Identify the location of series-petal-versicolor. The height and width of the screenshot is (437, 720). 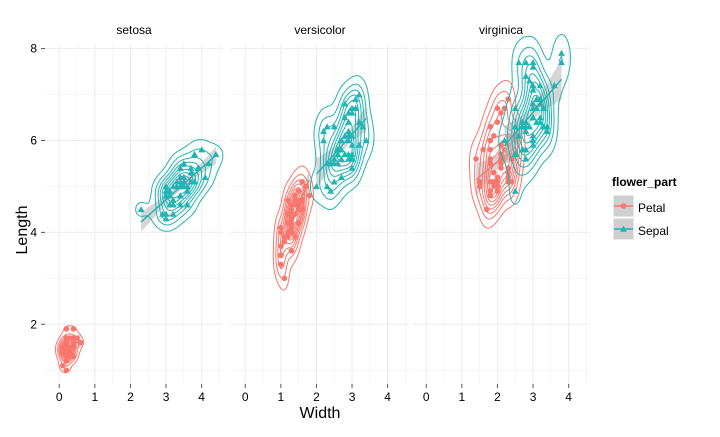
(293, 228).